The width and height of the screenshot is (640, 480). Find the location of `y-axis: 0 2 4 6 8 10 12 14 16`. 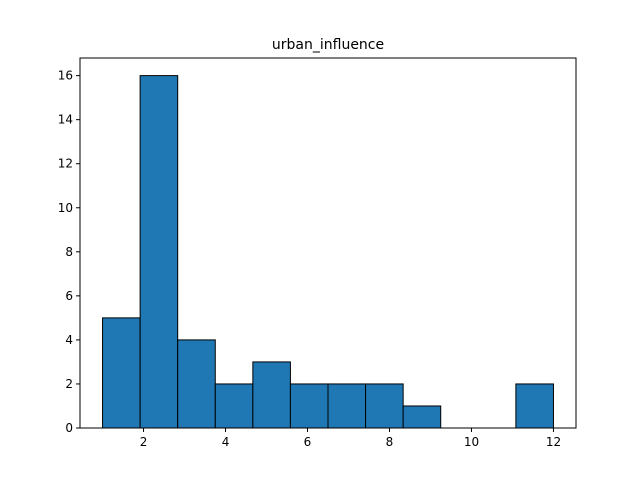

y-axis: 0 2 4 6 8 10 12 14 16 is located at coordinates (69, 252).